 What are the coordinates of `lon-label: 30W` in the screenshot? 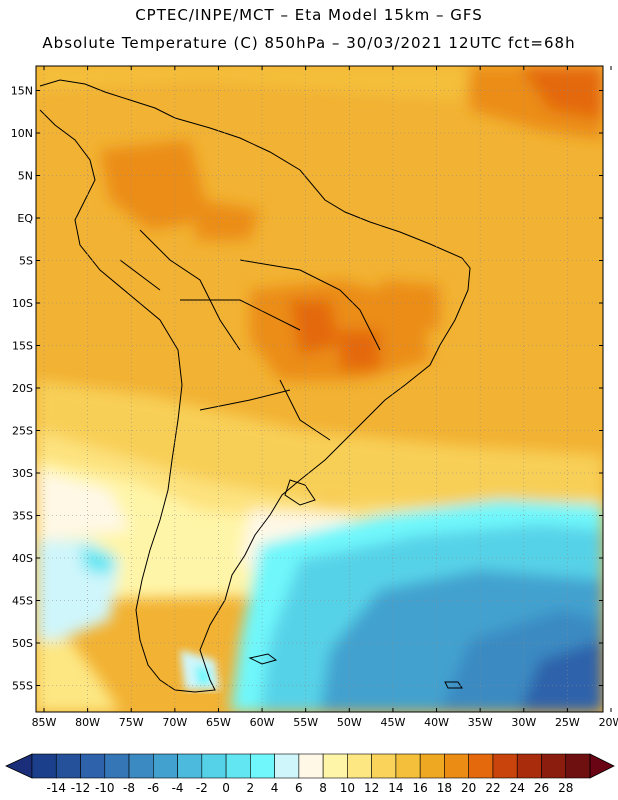 It's located at (523, 722).